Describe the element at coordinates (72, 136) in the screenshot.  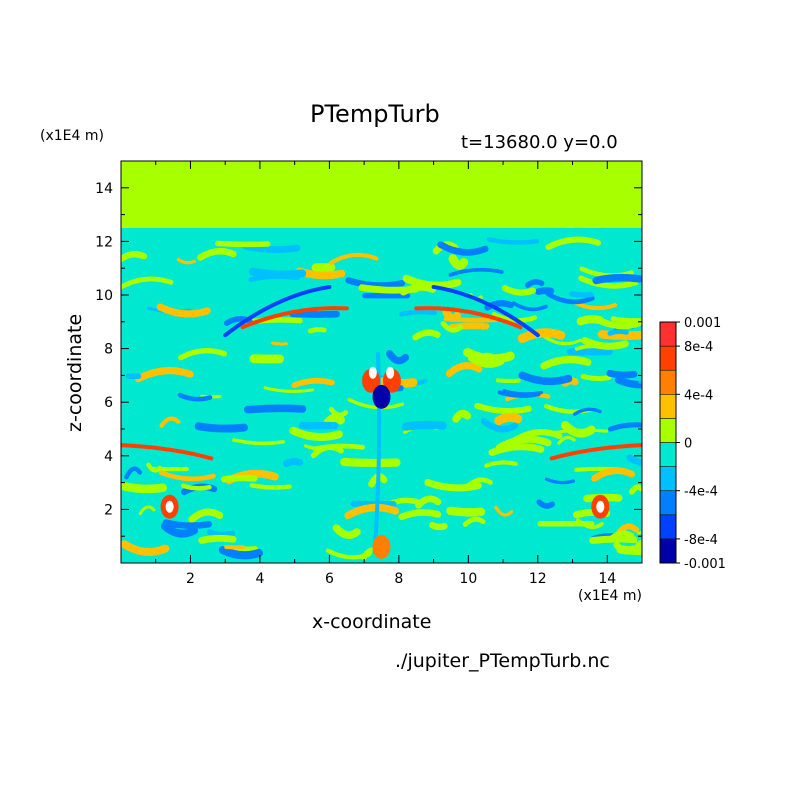
I see `y-axis-unit: (x1E4 m)` at that location.